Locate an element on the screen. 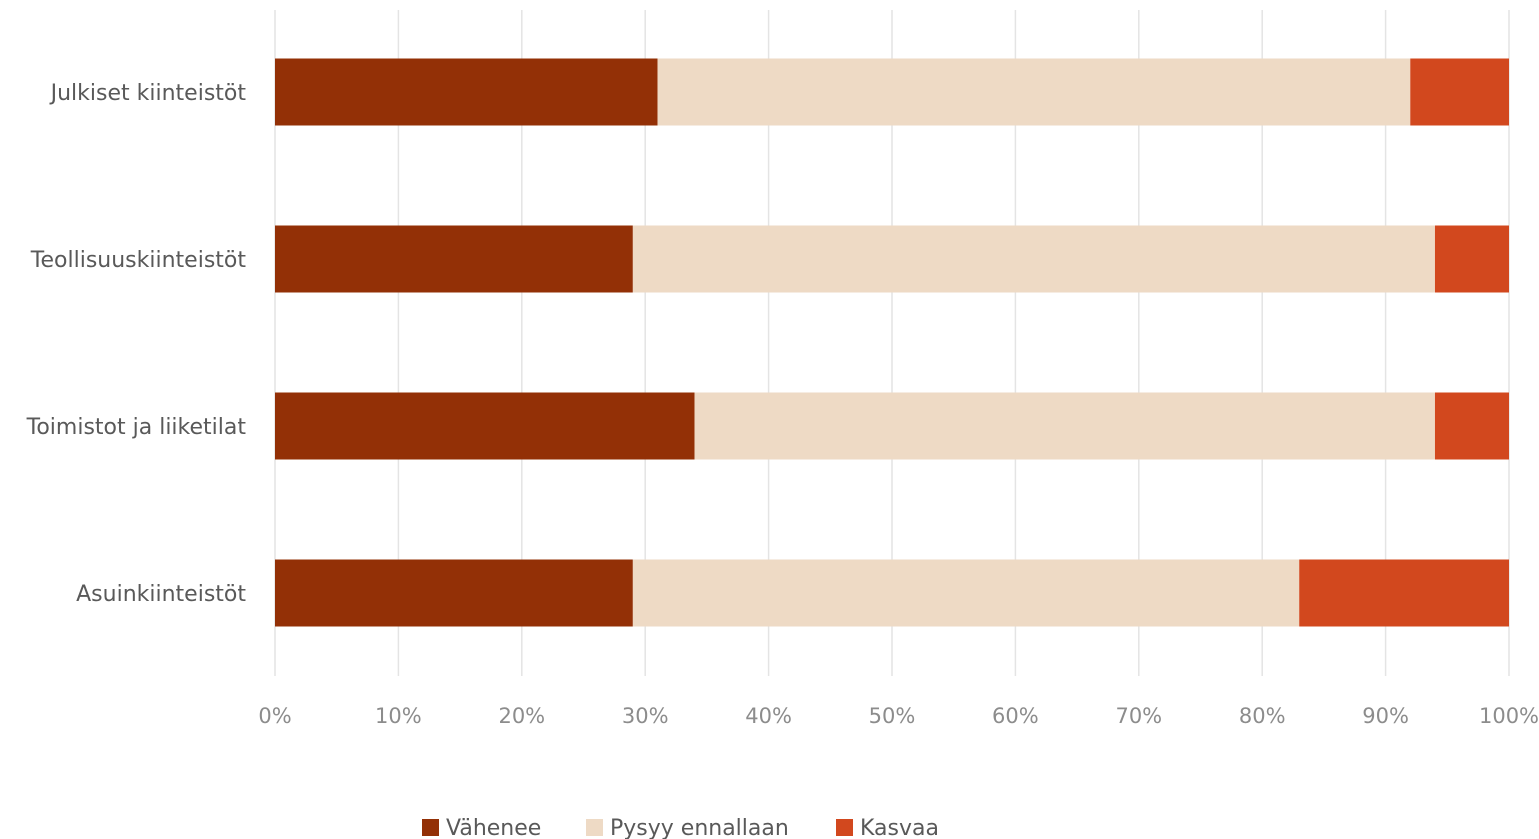 This screenshot has width=1539, height=839. category-label: Toimistot ja liiketilat is located at coordinates (136, 427).